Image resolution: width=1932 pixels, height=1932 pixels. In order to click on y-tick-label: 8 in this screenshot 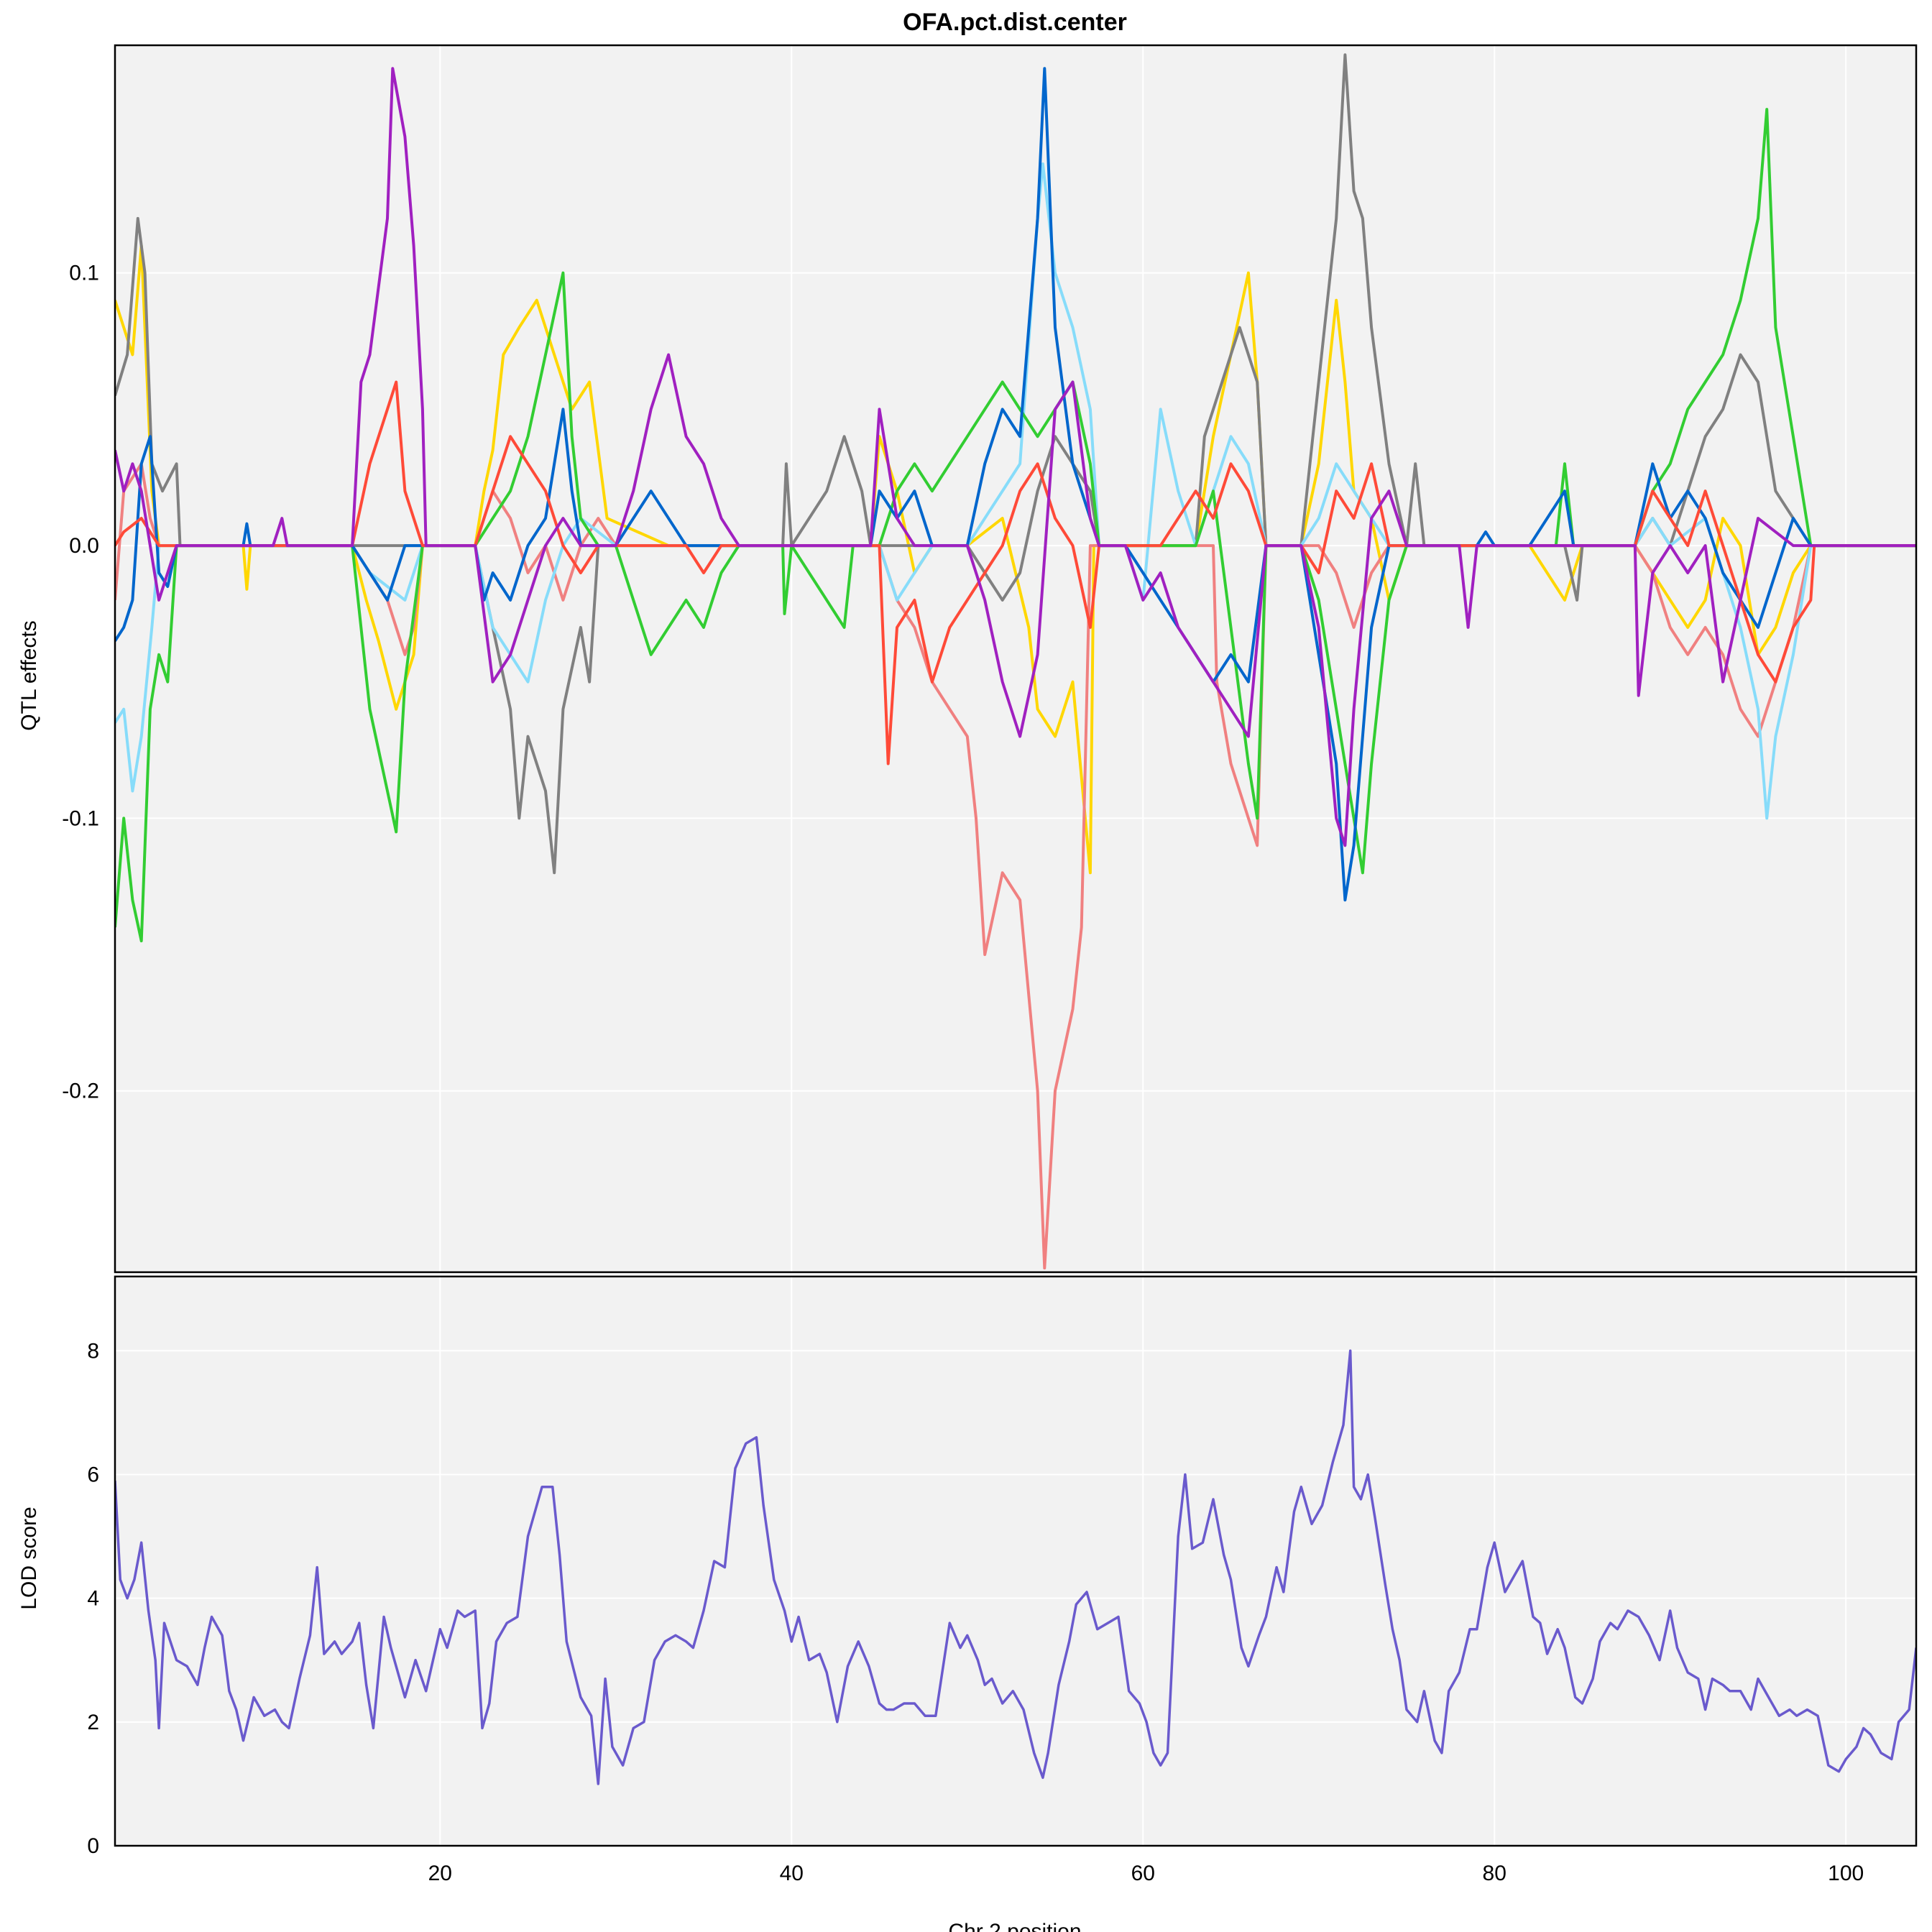, I will do `click(93, 1351)`.